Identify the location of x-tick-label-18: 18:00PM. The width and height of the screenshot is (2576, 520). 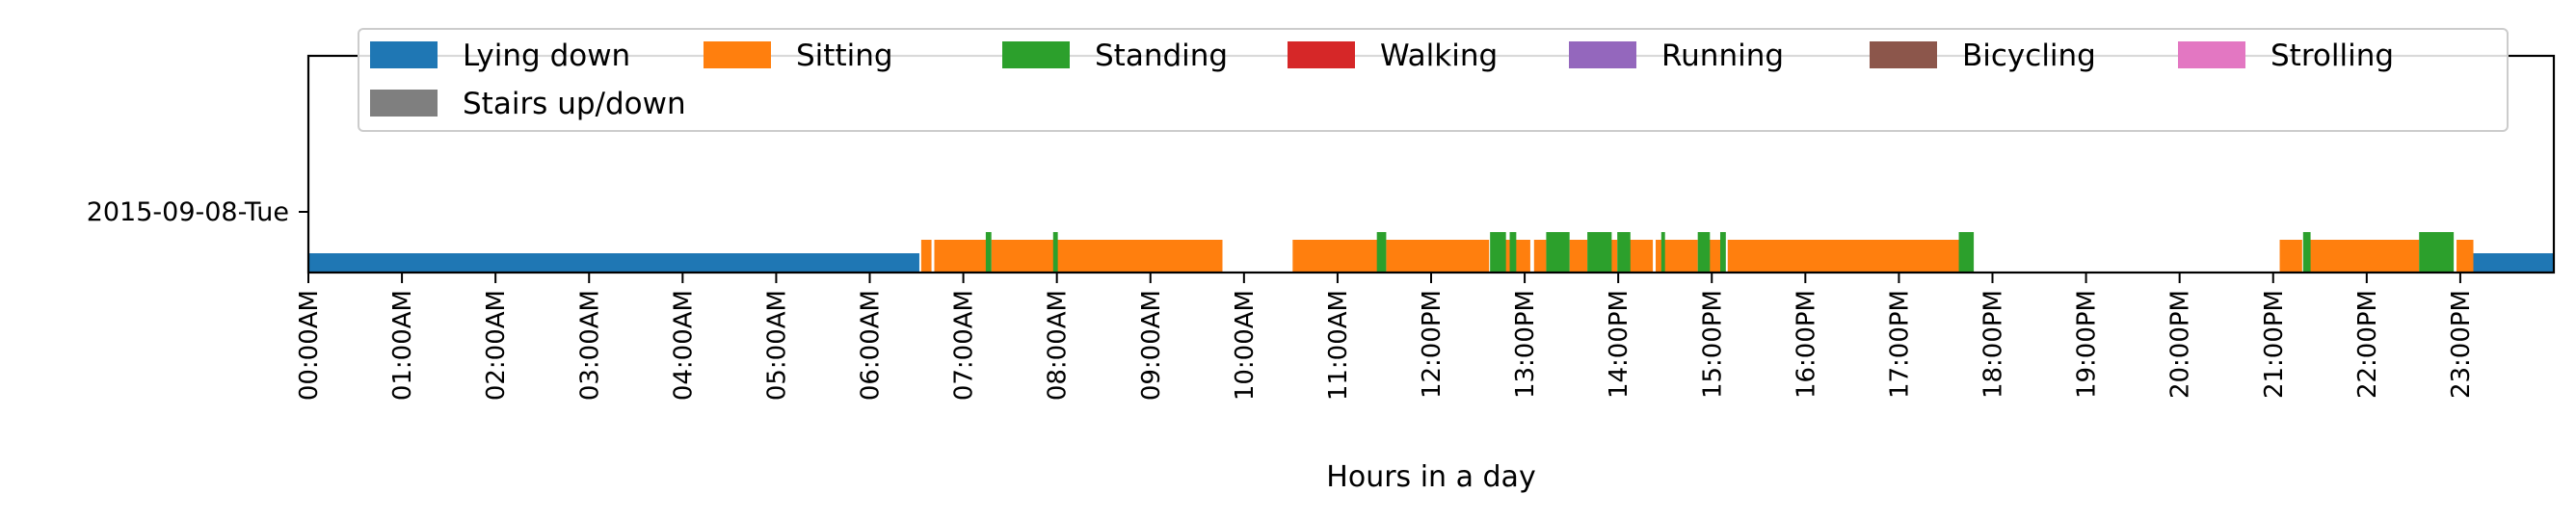
(1994, 345).